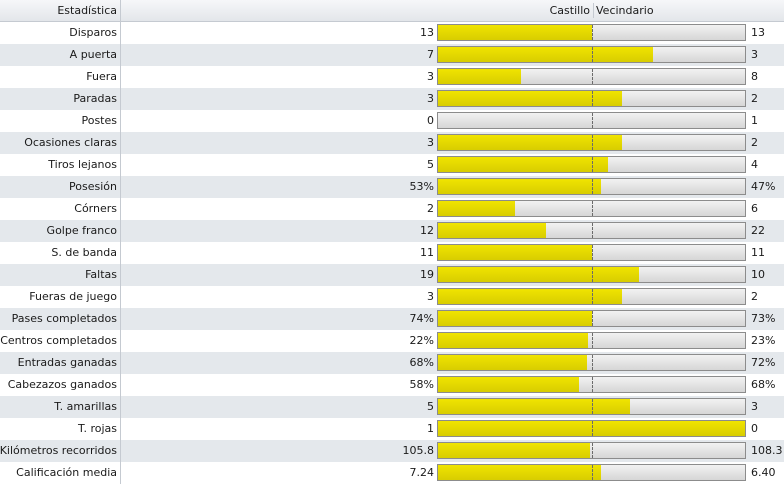  I want to click on home-value: 1, so click(430, 428).